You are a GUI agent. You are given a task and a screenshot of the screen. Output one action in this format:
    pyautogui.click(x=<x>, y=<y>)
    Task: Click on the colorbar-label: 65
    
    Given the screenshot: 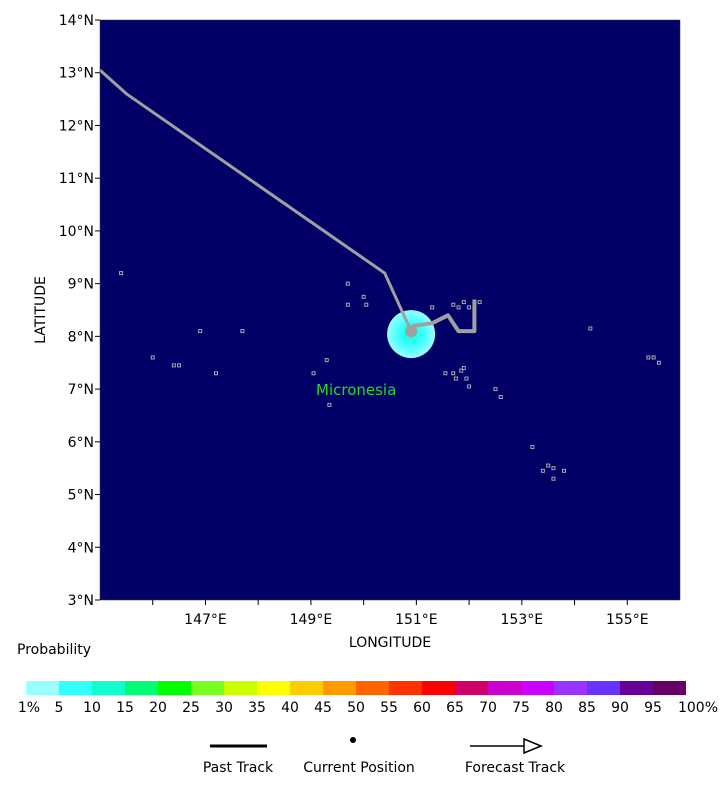 What is the action you would take?
    pyautogui.click(x=455, y=708)
    